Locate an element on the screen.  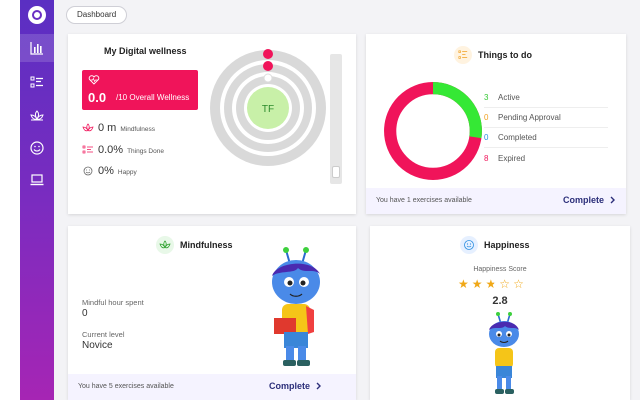
card-footer: You have 1 exercises available Complete is located at coordinates (496, 201).